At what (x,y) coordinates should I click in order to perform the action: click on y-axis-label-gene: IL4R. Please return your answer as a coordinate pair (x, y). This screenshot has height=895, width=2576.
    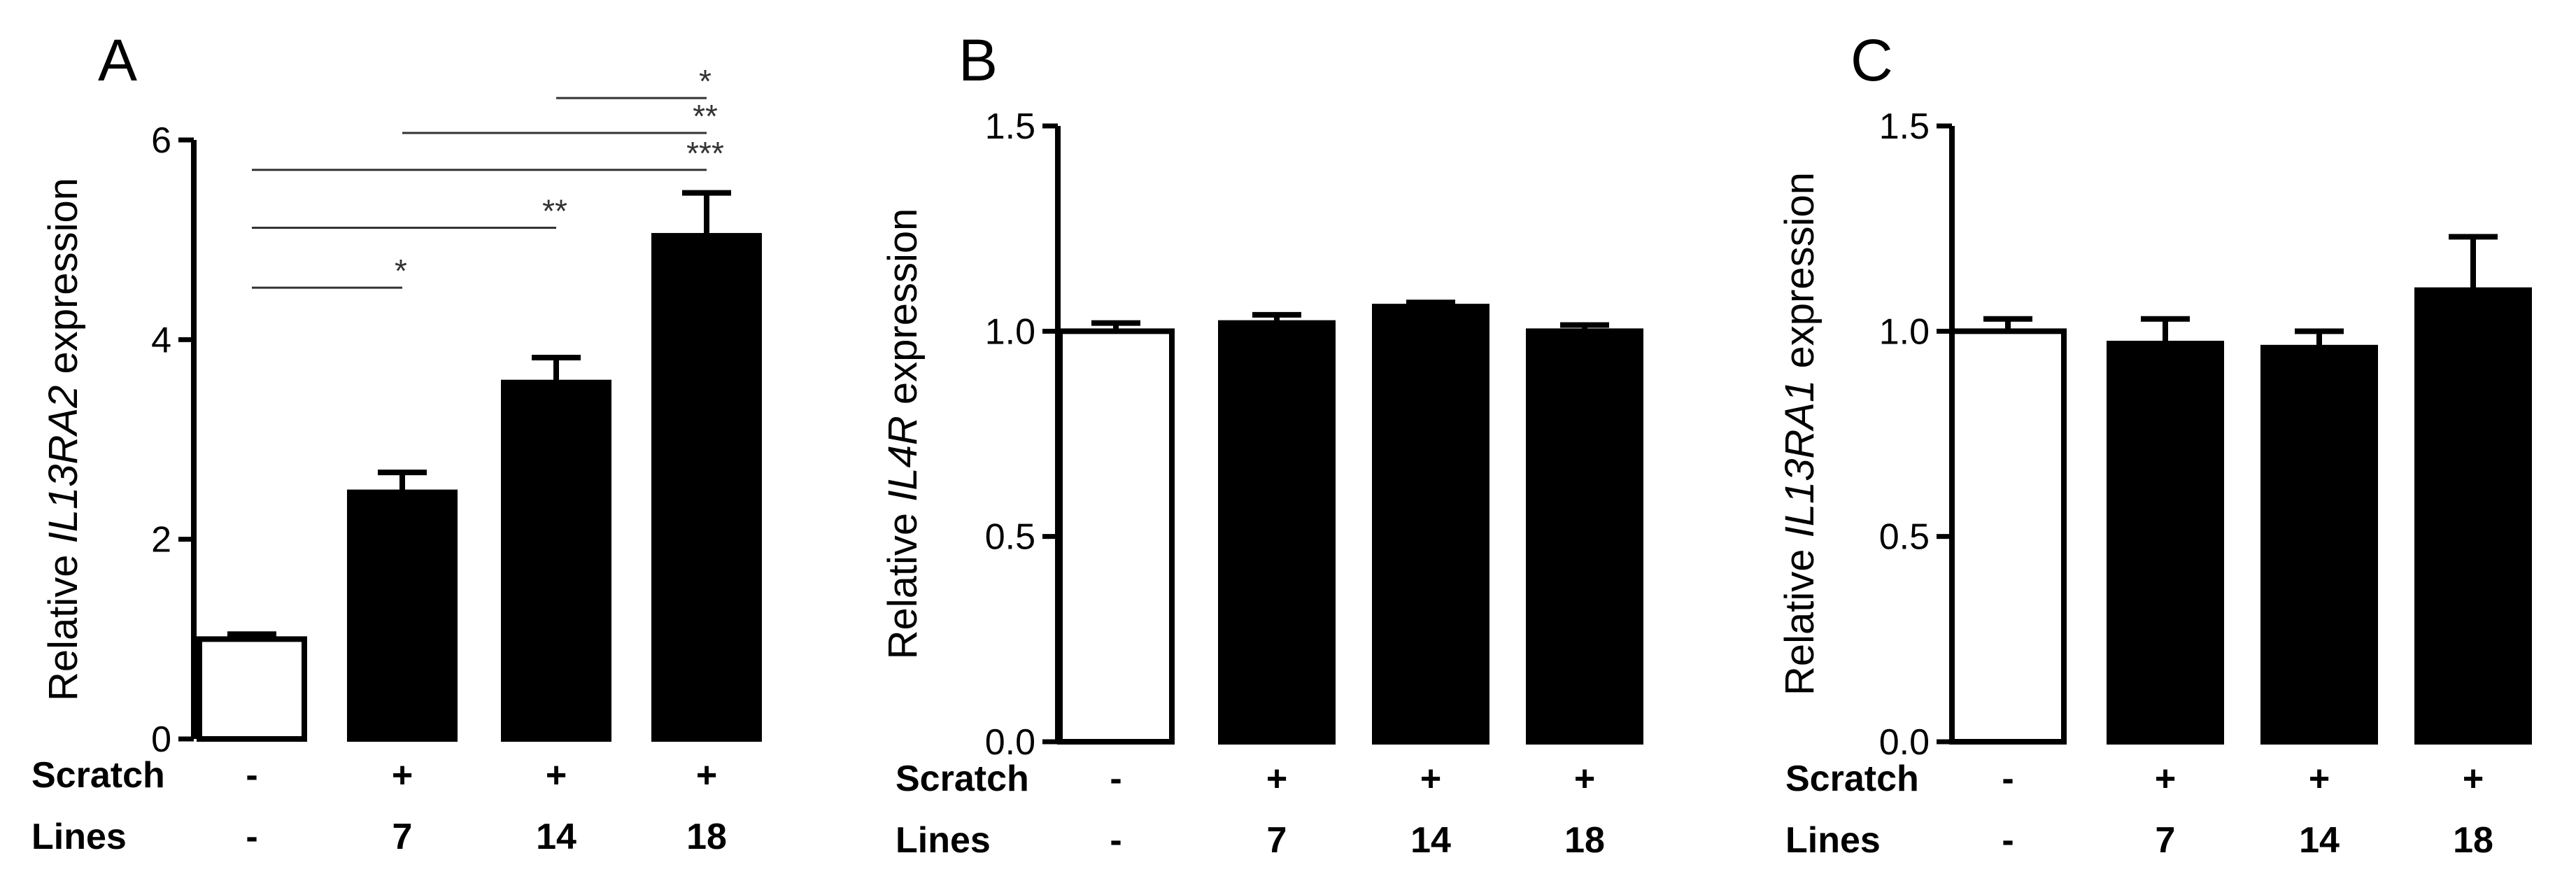
    Looking at the image, I should click on (903, 459).